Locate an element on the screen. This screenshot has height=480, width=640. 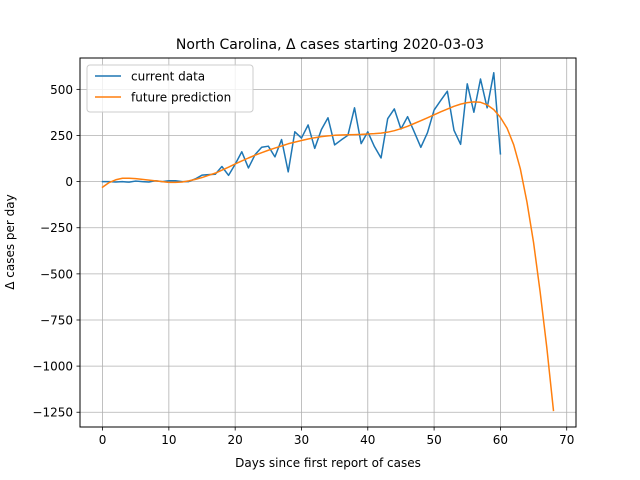
x-axis-label: Days since first report of cases is located at coordinates (328, 463).